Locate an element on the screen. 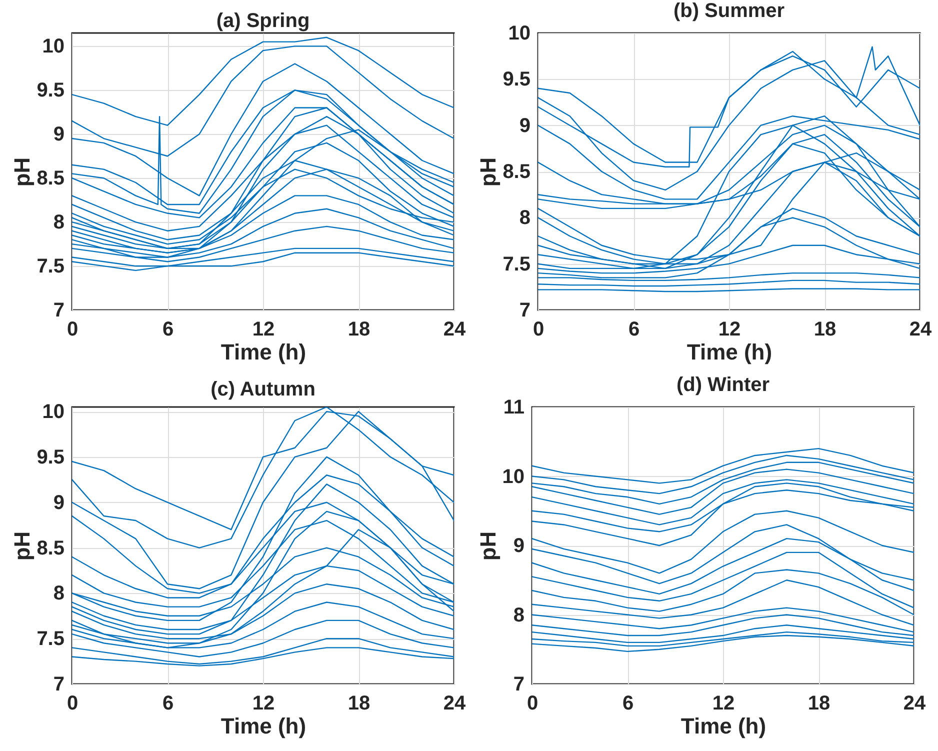 The image size is (938, 751). chart-title: (a) Spring is located at coordinates (263, 21).